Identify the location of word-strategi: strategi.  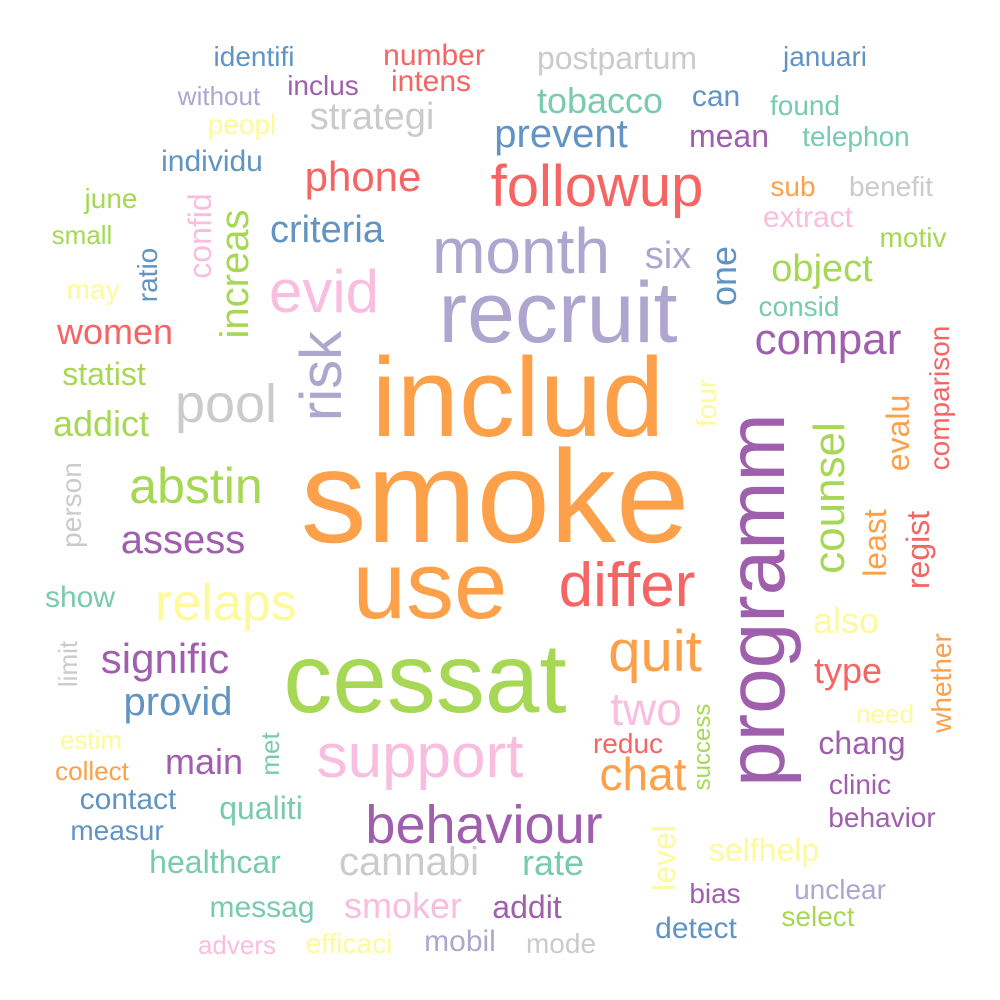
(372, 117).